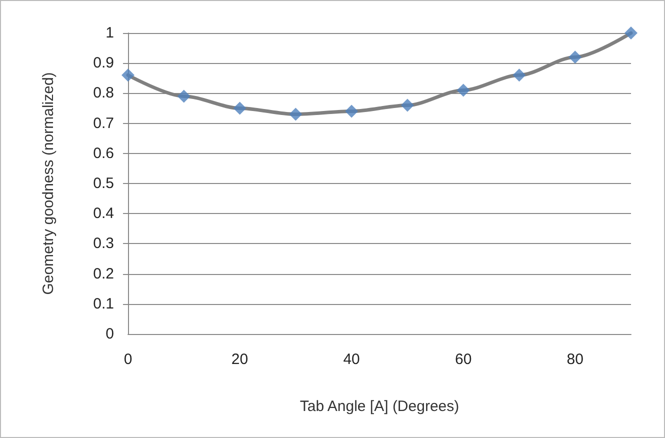  Describe the element at coordinates (110, 334) in the screenshot. I see `y-tick-label: 0` at that location.